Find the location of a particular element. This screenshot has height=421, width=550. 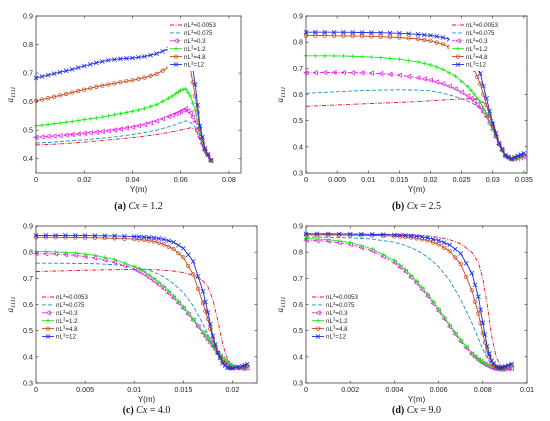

x-tick-label: 0.008 is located at coordinates (483, 389).